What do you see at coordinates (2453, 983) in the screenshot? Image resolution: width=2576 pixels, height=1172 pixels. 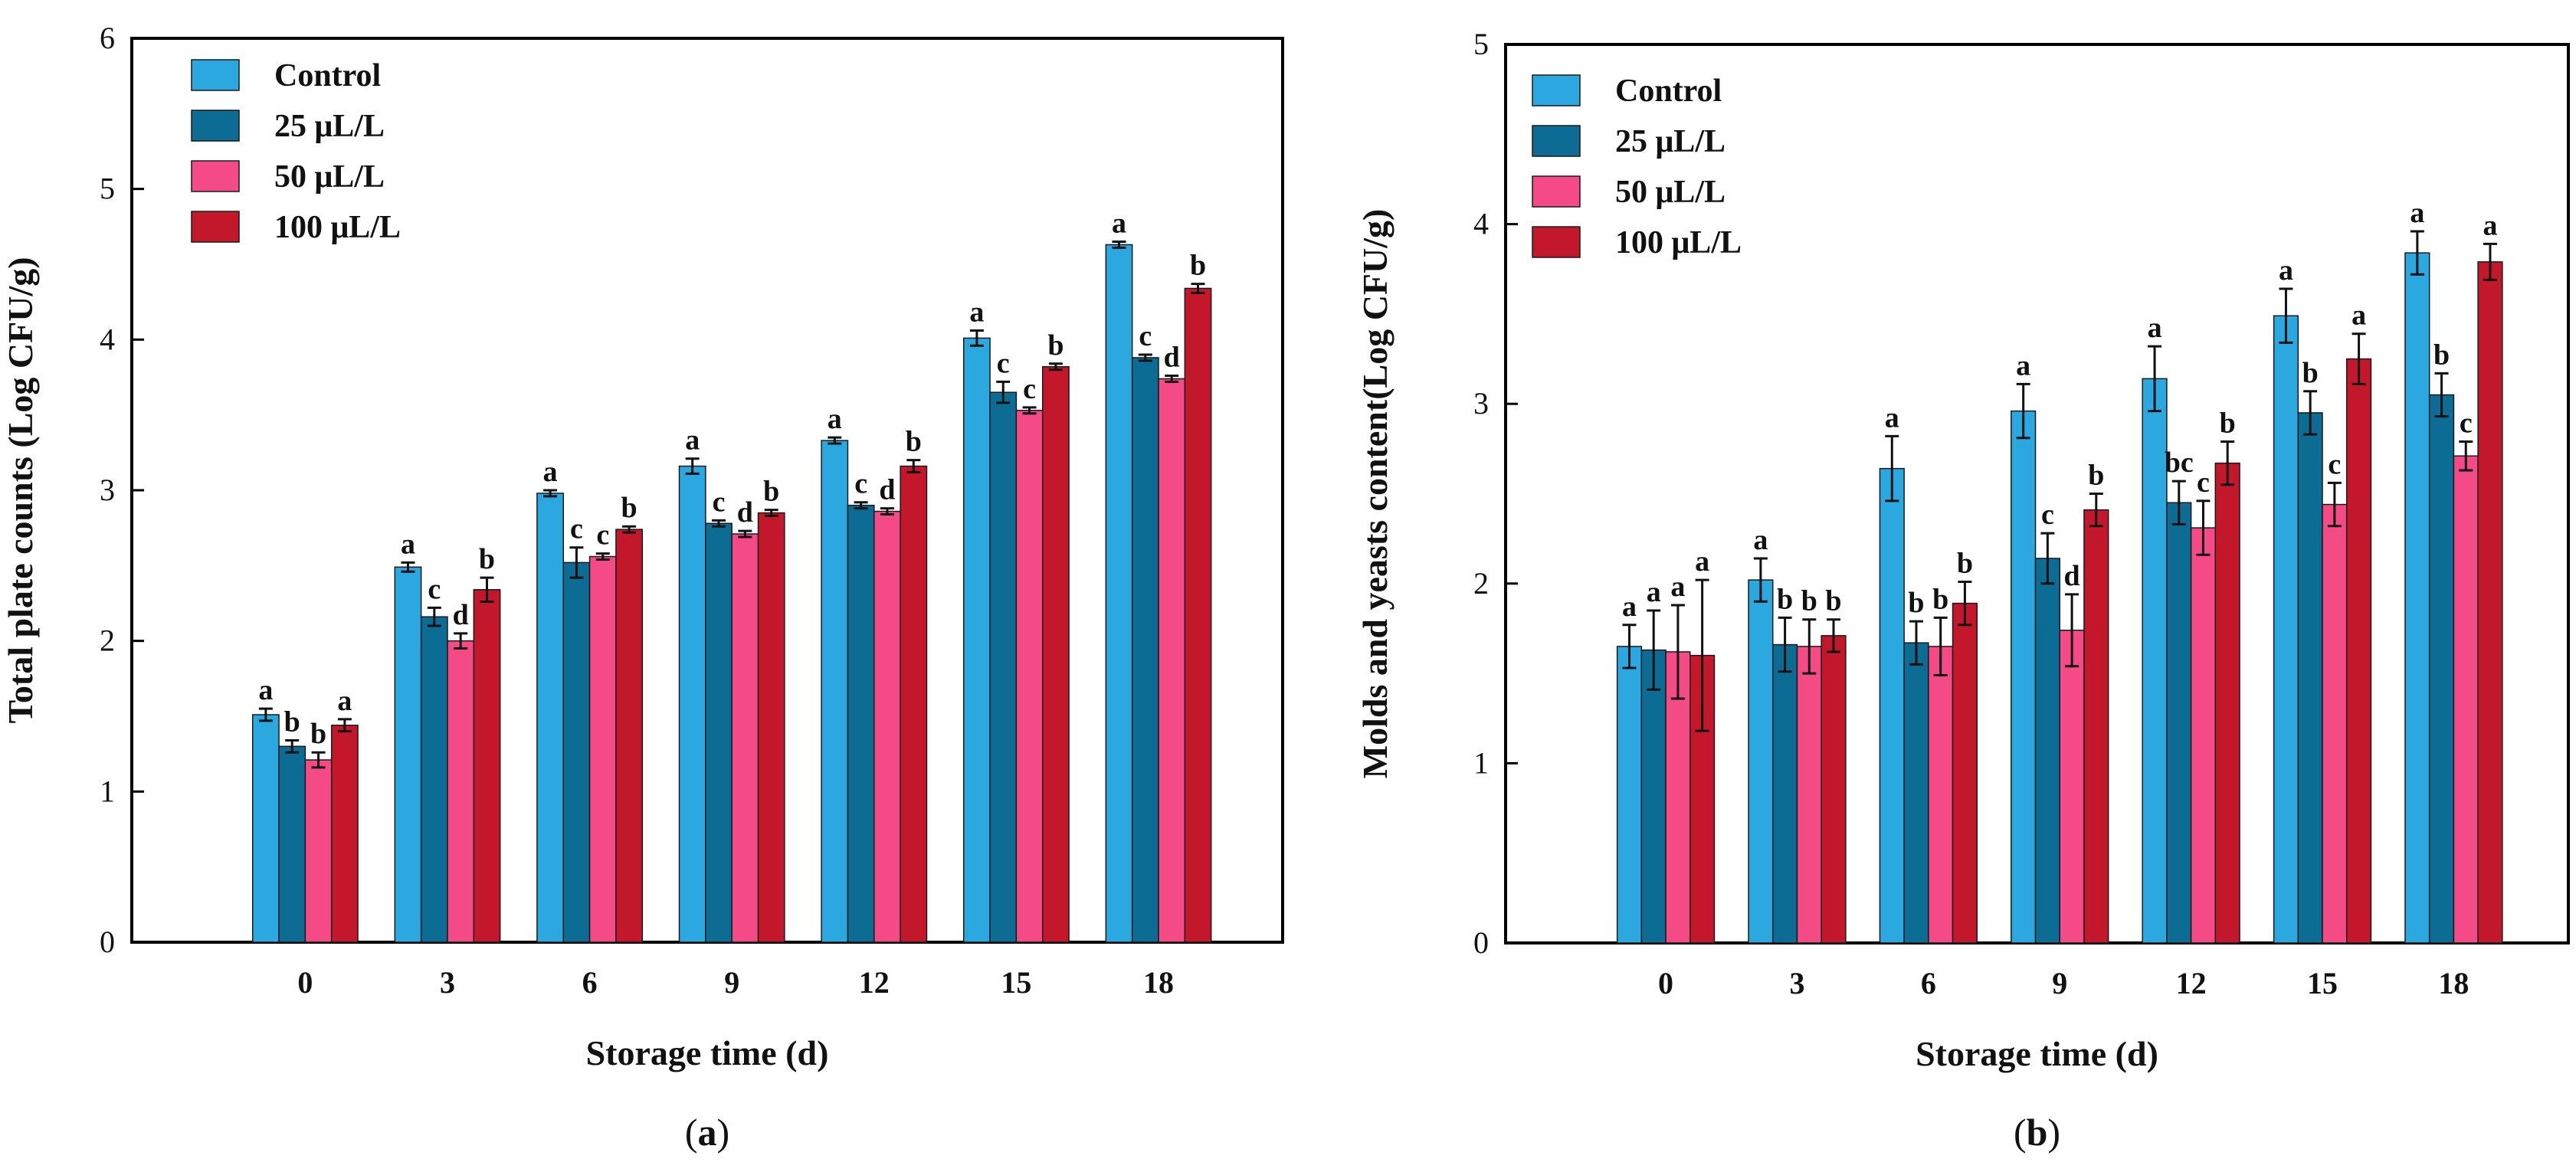 I see `x-tick-label: 18` at bounding box center [2453, 983].